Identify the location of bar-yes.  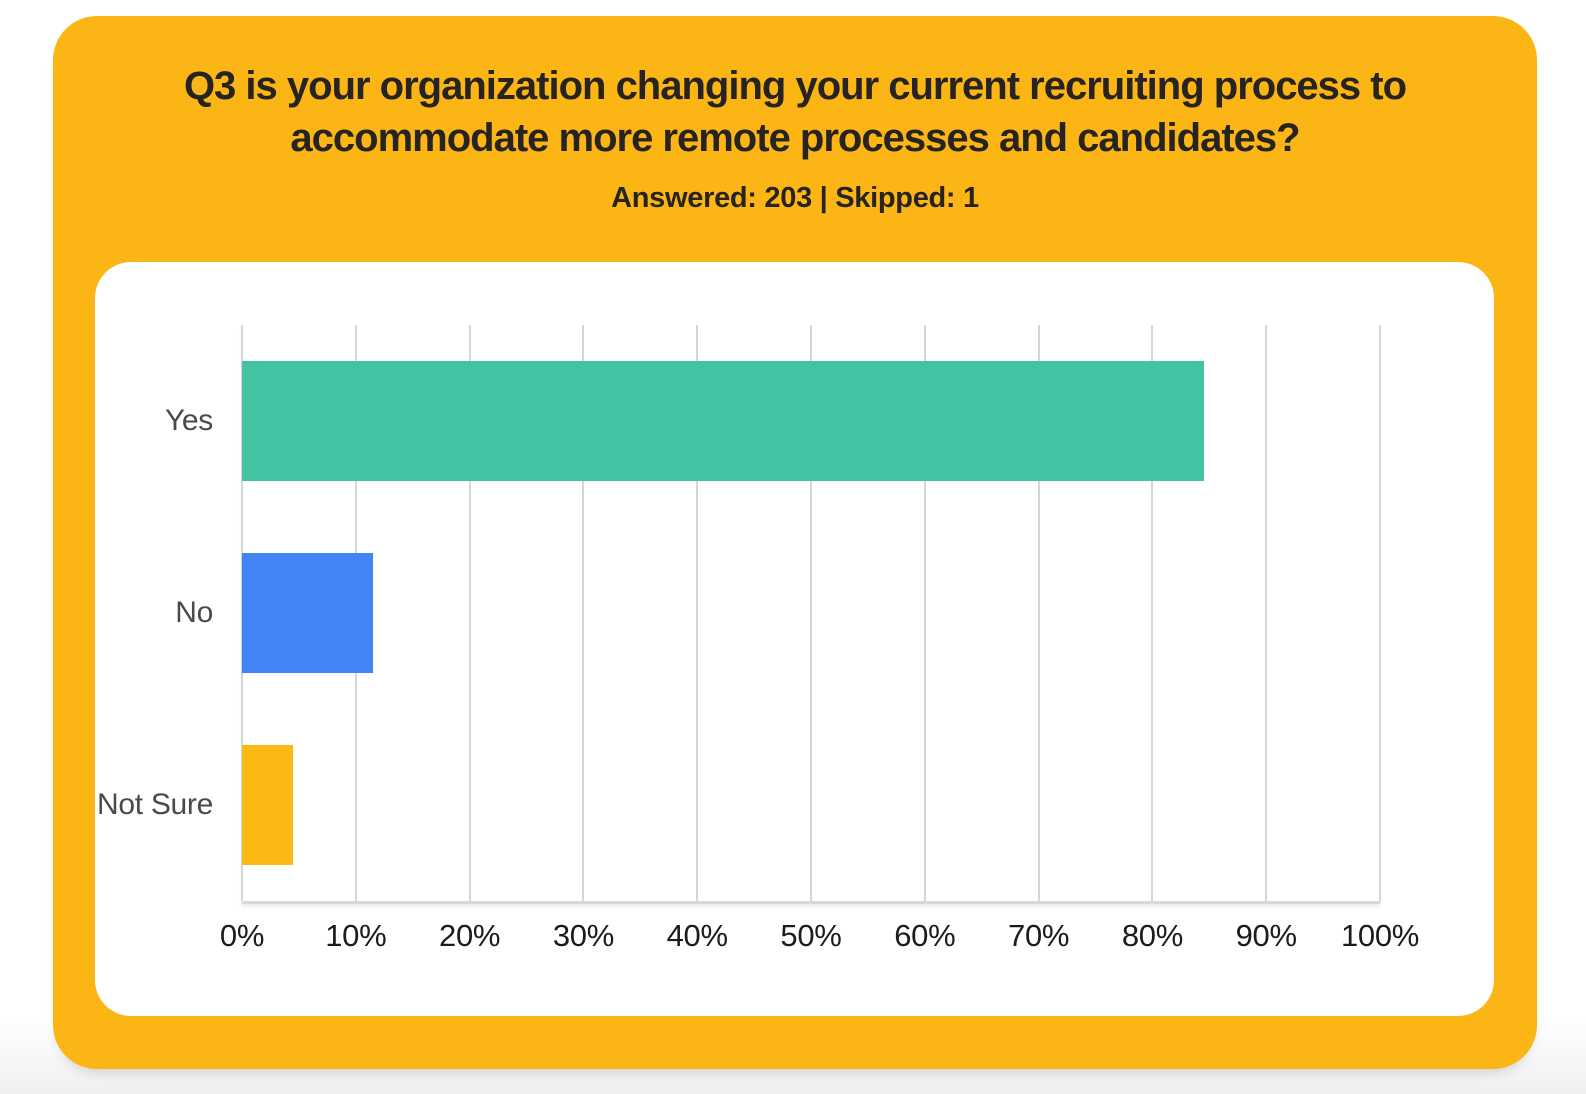
(723, 421).